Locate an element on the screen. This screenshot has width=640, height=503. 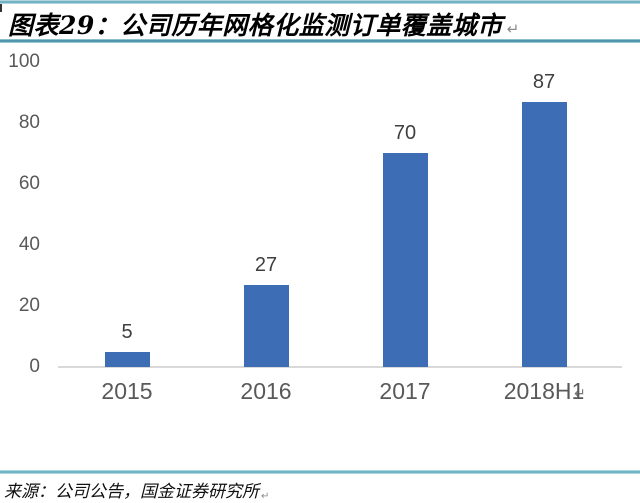
figure-header: 图表29：公司历年网格化监测订单覆盖城市 ↵ is located at coordinates (320, 23).